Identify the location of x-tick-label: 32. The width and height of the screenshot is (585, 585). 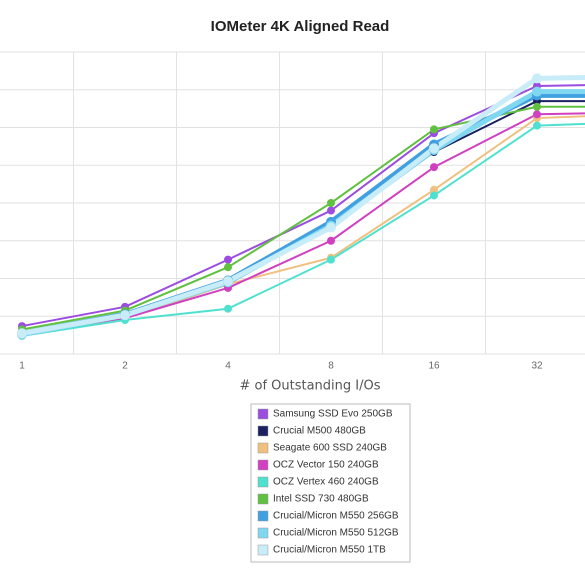
(537, 366).